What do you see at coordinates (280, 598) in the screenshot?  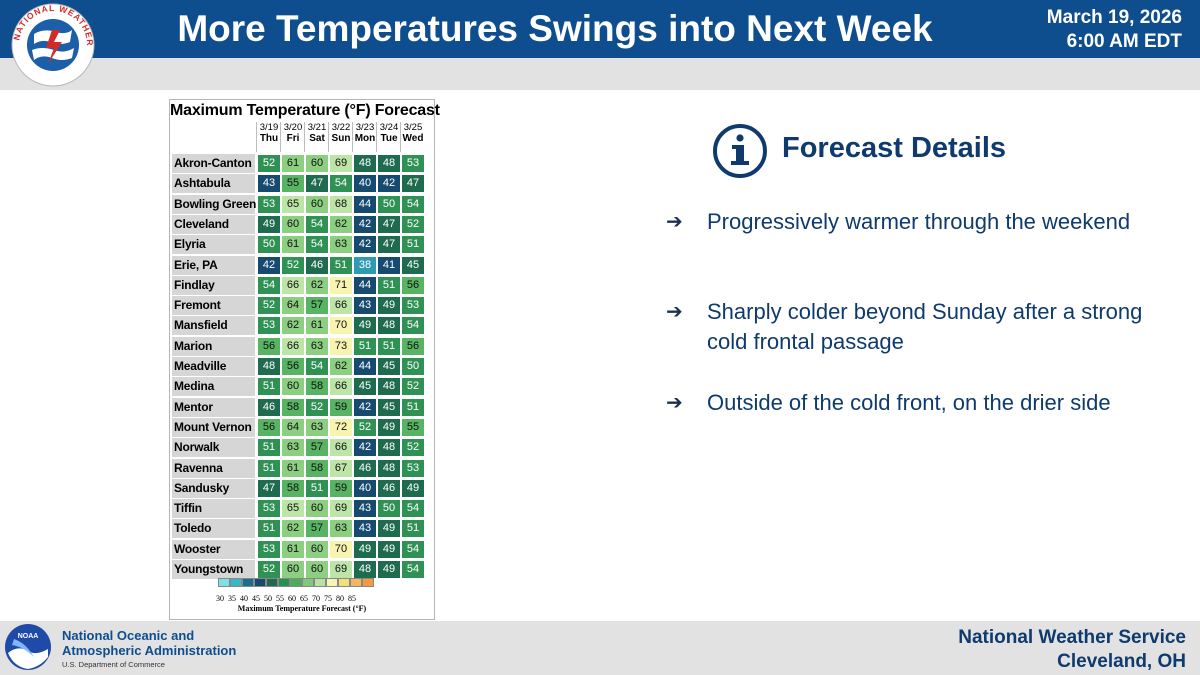 I see `scale-label: 55` at bounding box center [280, 598].